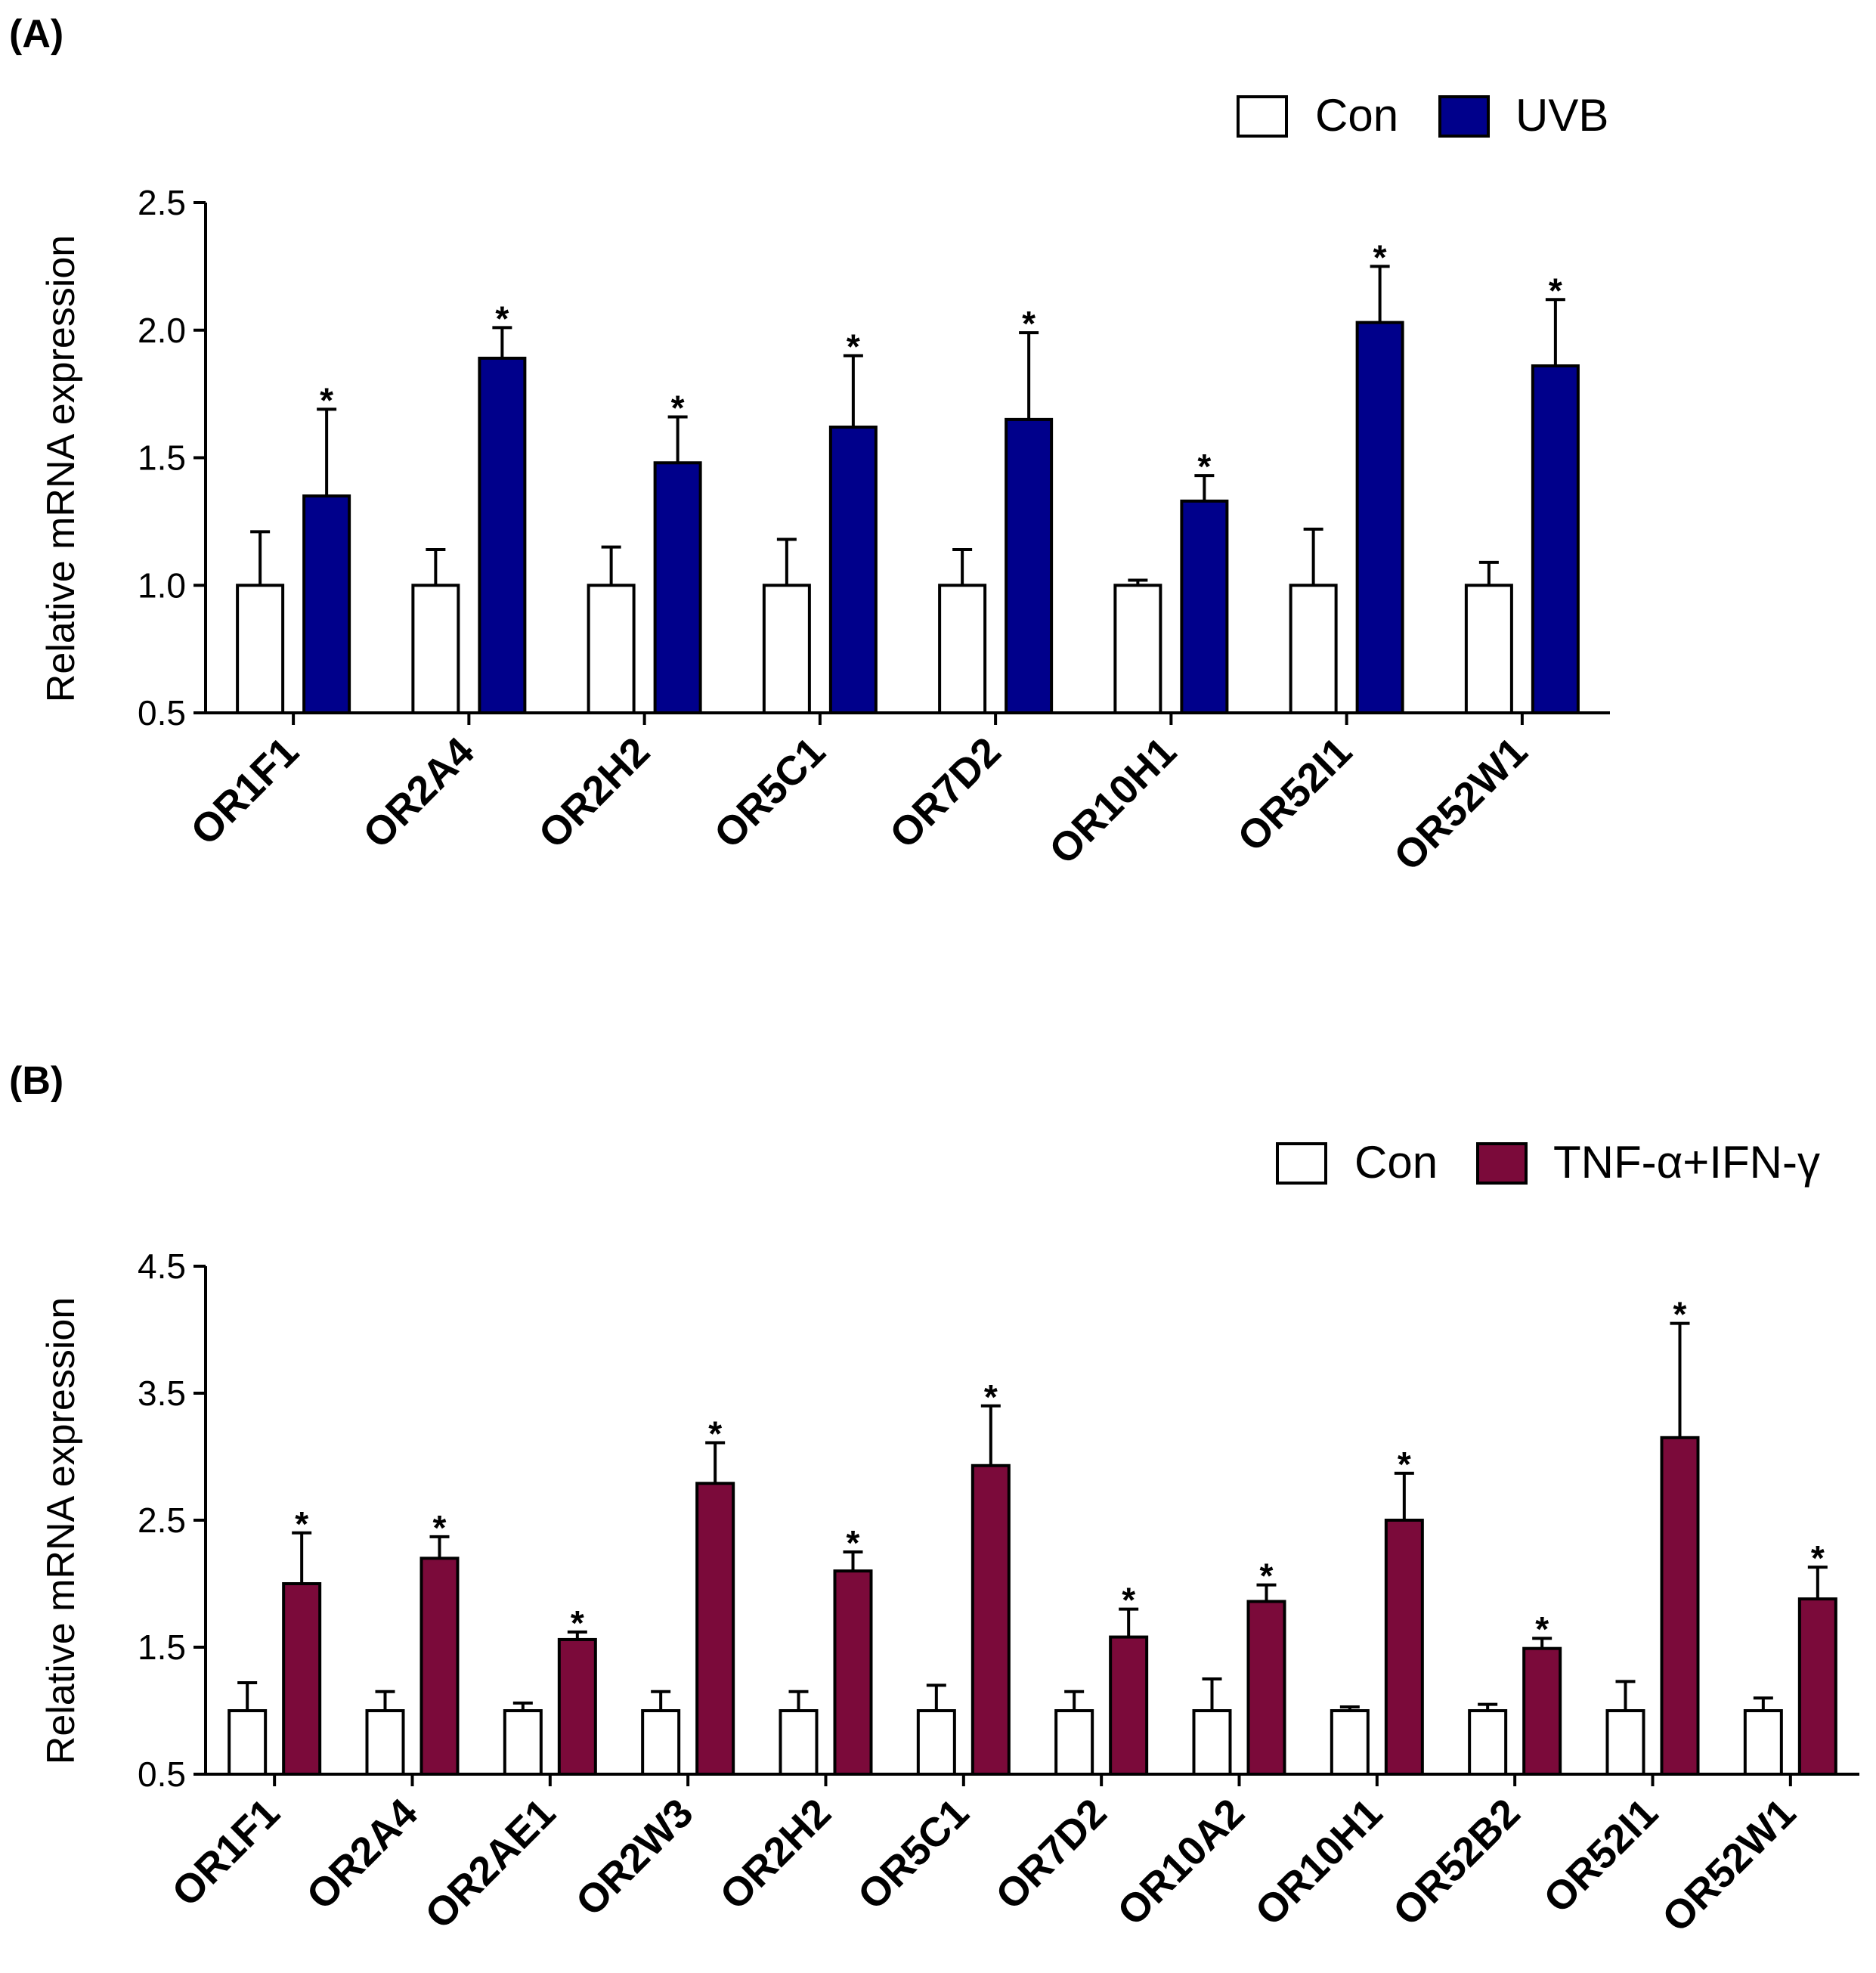 The height and width of the screenshot is (1973, 1876). Describe the element at coordinates (1357, 115) in the screenshot. I see `legend-con-label-a: Con` at that location.